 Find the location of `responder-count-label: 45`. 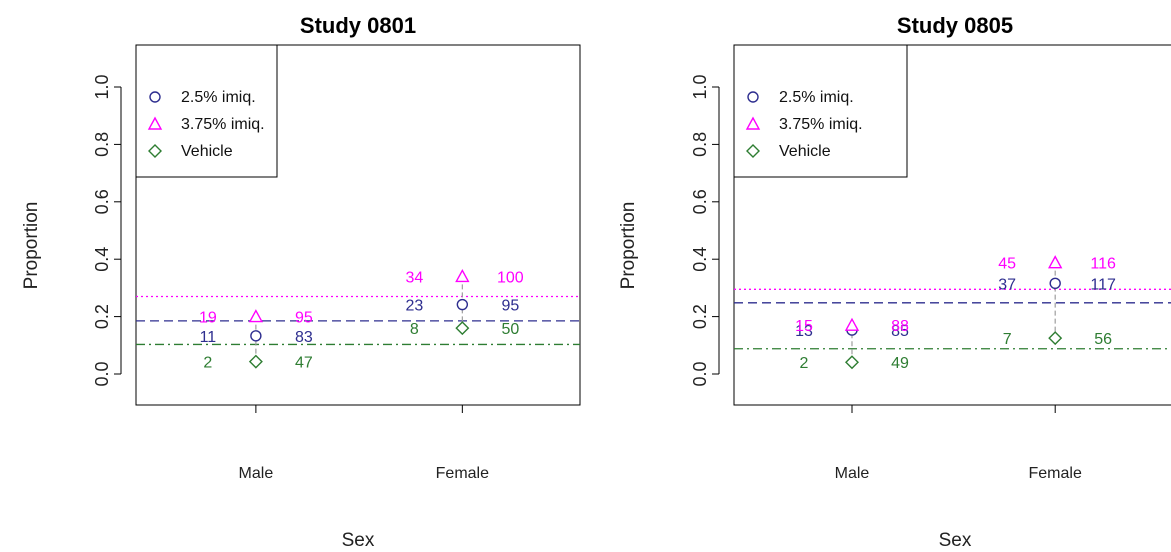

responder-count-label: 45 is located at coordinates (1007, 264).